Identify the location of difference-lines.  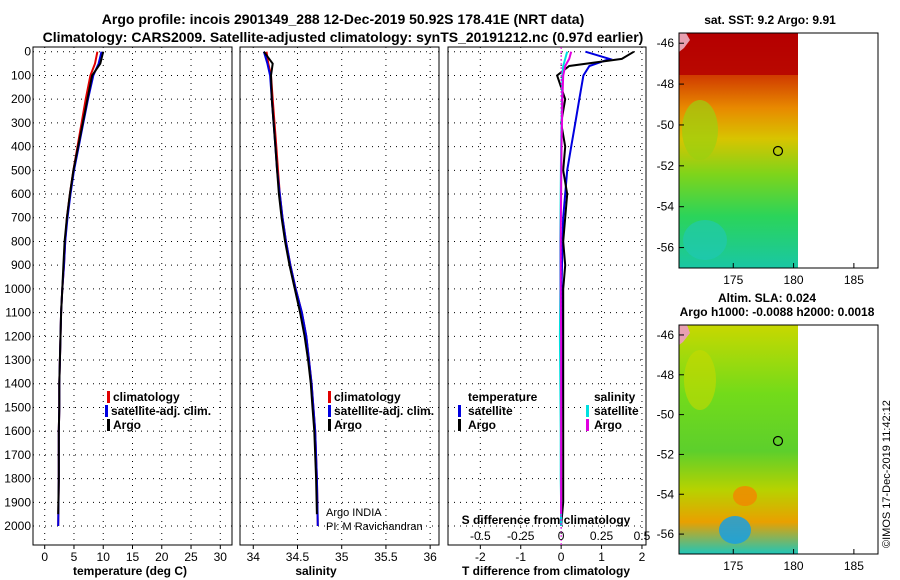
(595, 296).